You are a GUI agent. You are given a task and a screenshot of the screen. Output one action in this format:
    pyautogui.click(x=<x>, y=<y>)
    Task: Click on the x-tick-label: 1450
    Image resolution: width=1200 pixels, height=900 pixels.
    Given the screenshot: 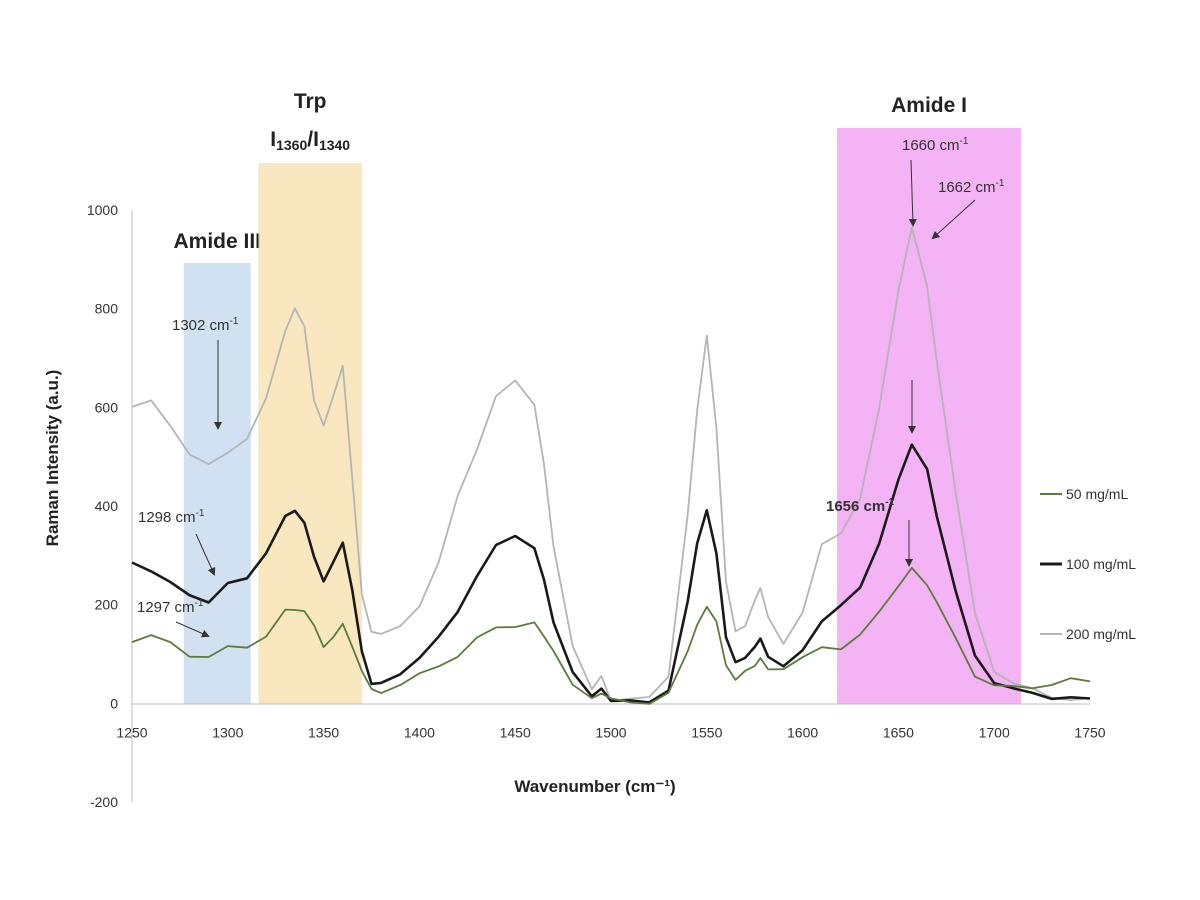 What is the action you would take?
    pyautogui.click(x=515, y=732)
    